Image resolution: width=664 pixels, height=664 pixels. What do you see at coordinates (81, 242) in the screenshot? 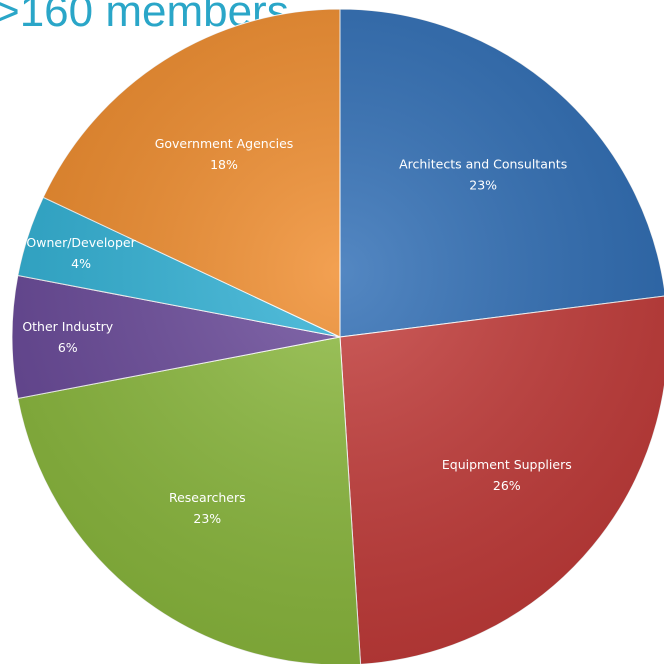
I see `slice-label-owner-developer: Owner/Developer` at bounding box center [81, 242].